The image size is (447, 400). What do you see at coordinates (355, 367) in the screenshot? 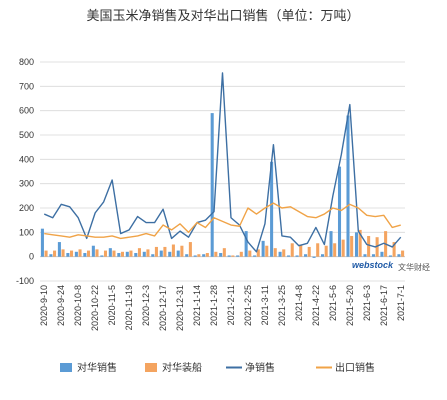
I see `legend-label-3: 出口销售` at bounding box center [355, 367].